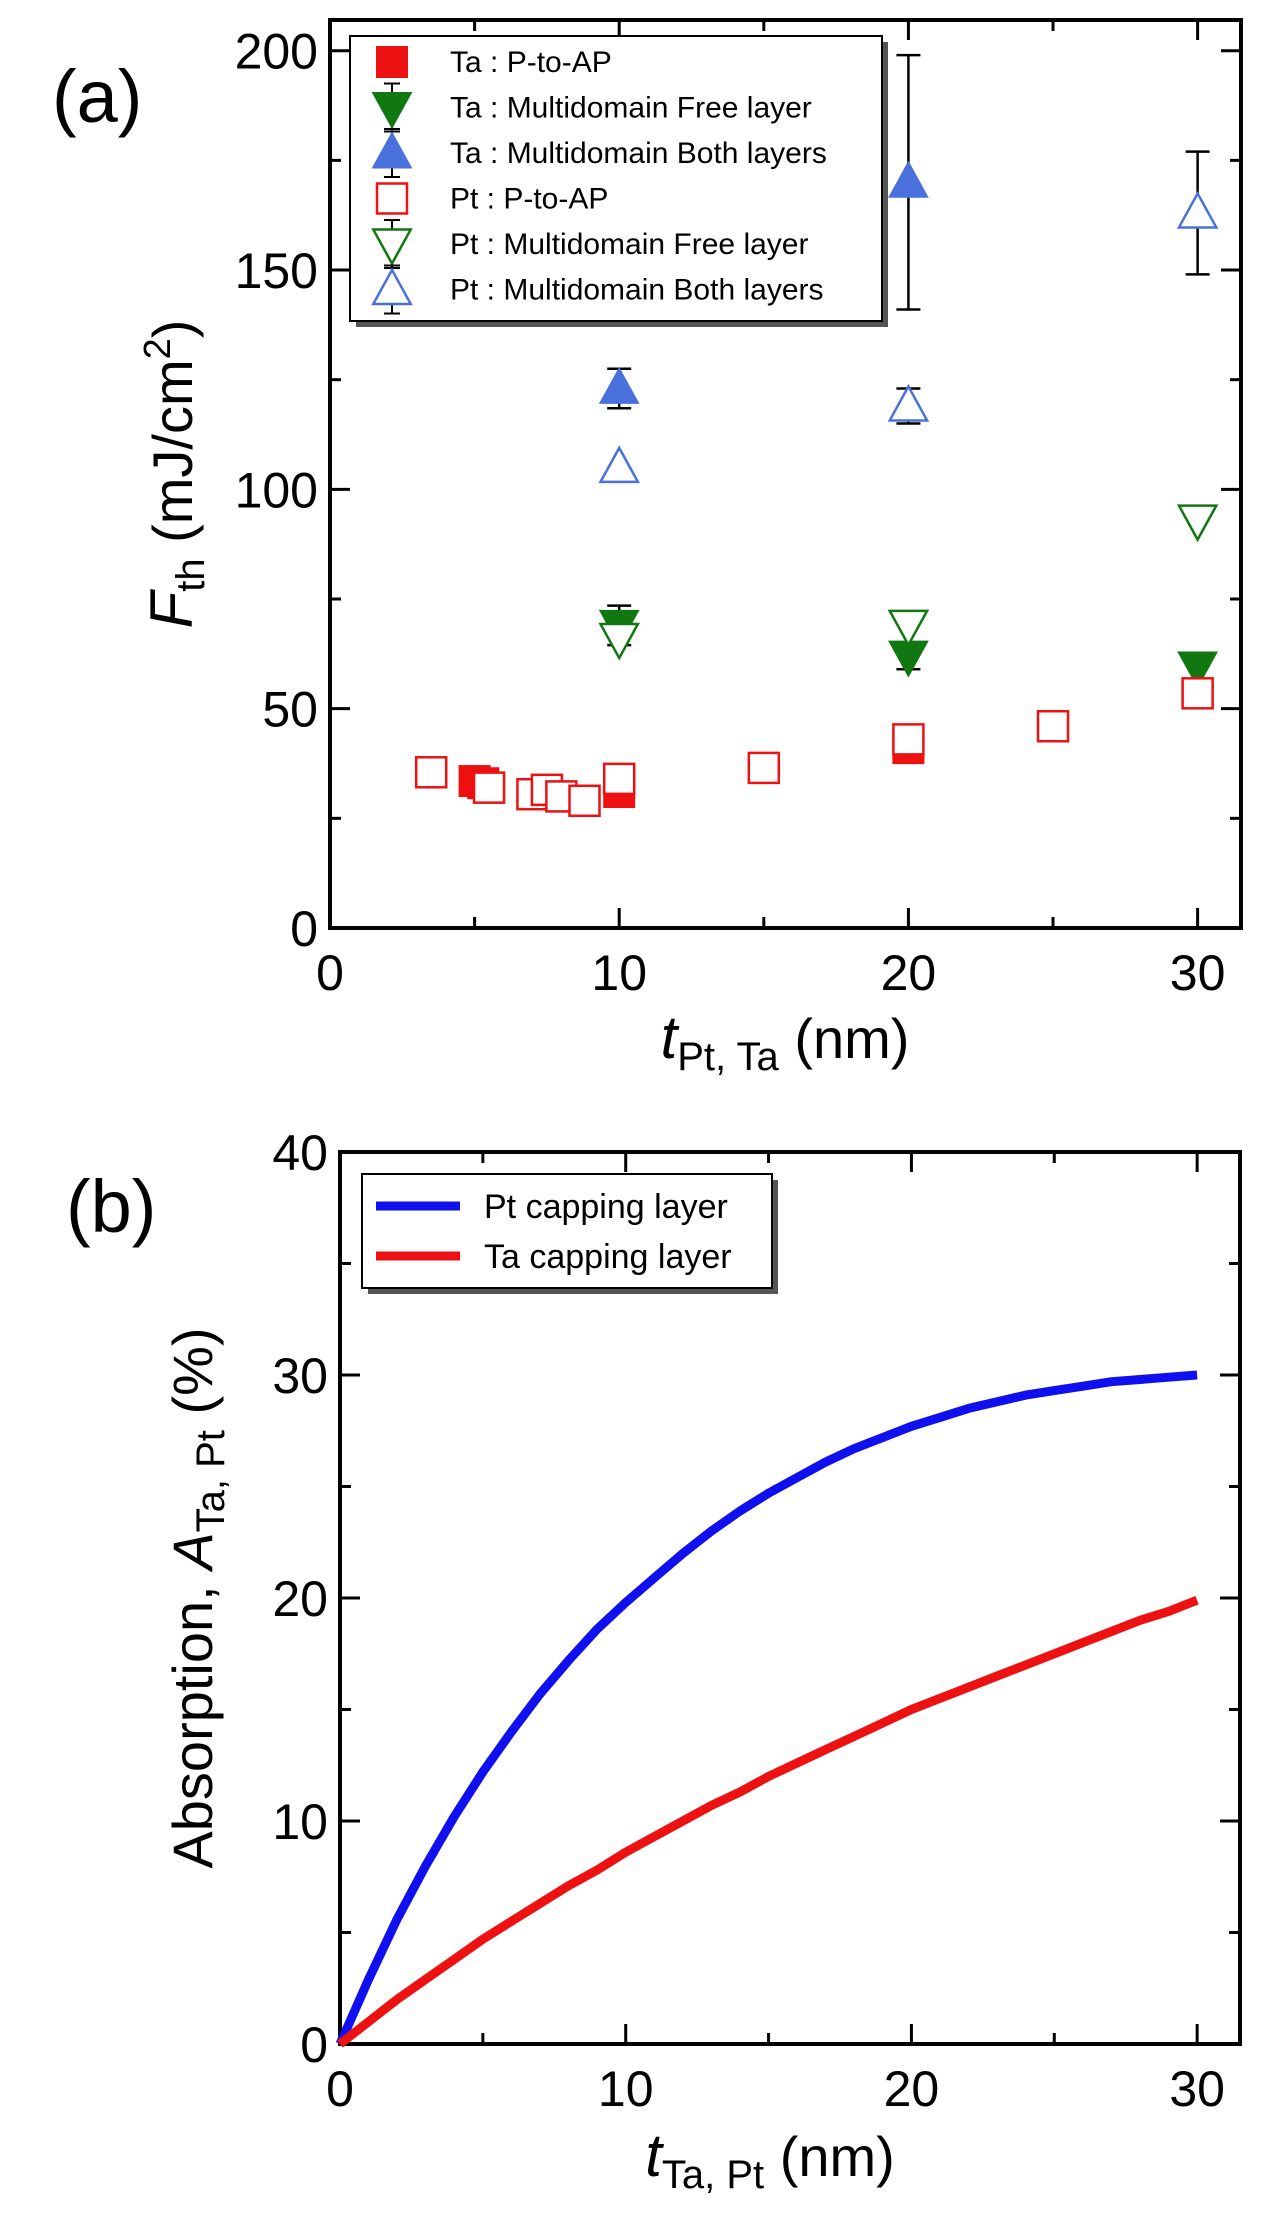  I want to click on panel-b-y-axis-title: Absorption, ATa, Pt (%), so click(197, 1597).